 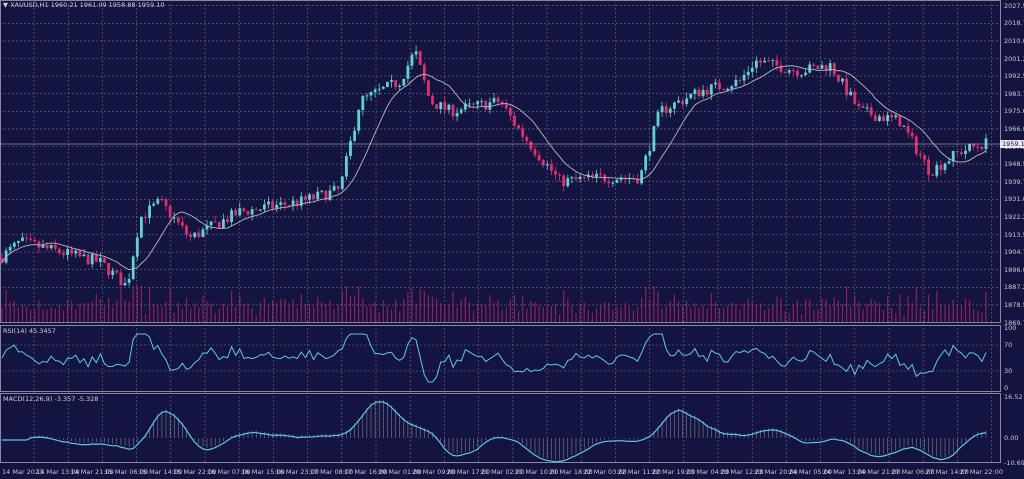 I want to click on price-axis-label: 1878.50, so click(x=1014, y=304).